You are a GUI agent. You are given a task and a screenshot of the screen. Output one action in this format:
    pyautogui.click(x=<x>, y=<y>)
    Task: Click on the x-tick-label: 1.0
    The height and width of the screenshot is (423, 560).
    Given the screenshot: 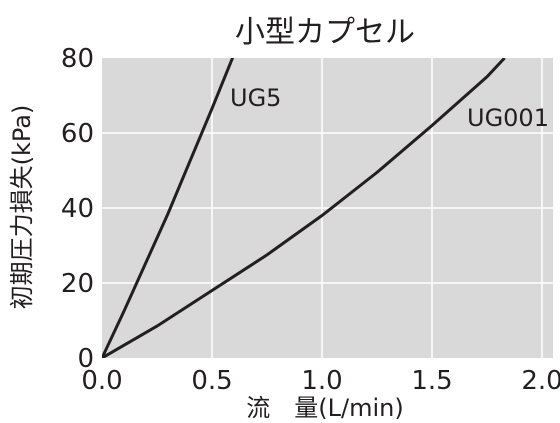 What is the action you would take?
    pyautogui.click(x=321, y=381)
    